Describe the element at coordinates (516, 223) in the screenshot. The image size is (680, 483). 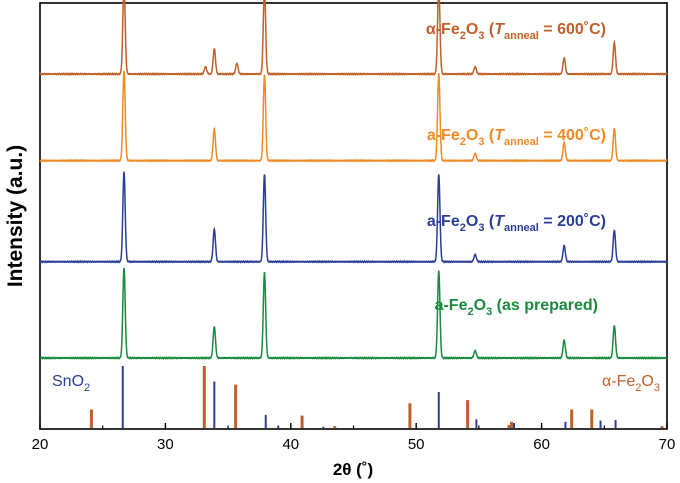
I see `series-label-2: a-Fe2O3 (Tanneal = 200˚C)` at that location.